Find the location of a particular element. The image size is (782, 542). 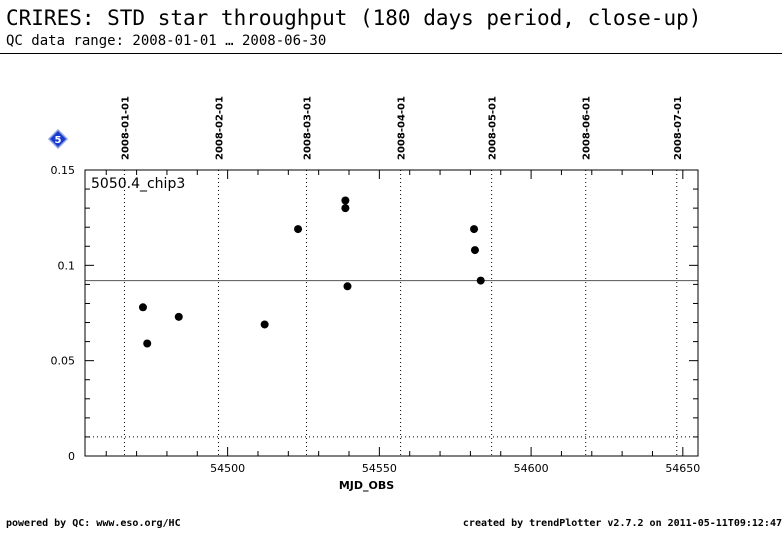

header-divider is located at coordinates (391, 53).